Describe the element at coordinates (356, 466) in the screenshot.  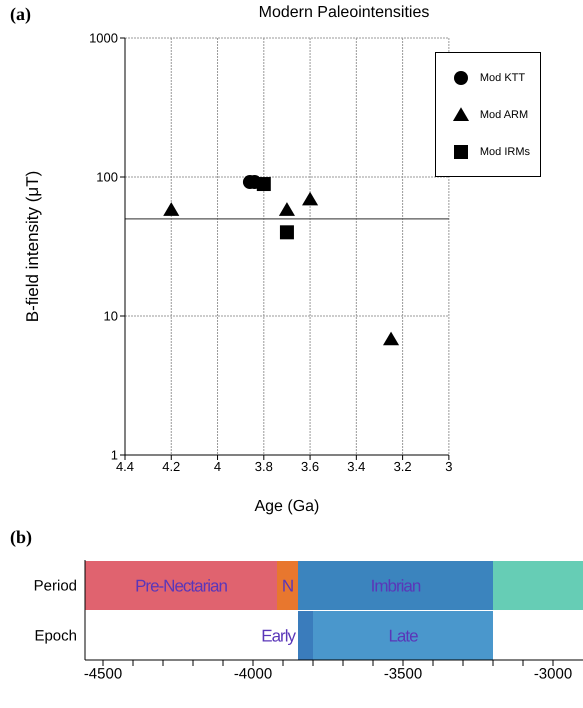
I see `x-tick-label: 3.4` at that location.